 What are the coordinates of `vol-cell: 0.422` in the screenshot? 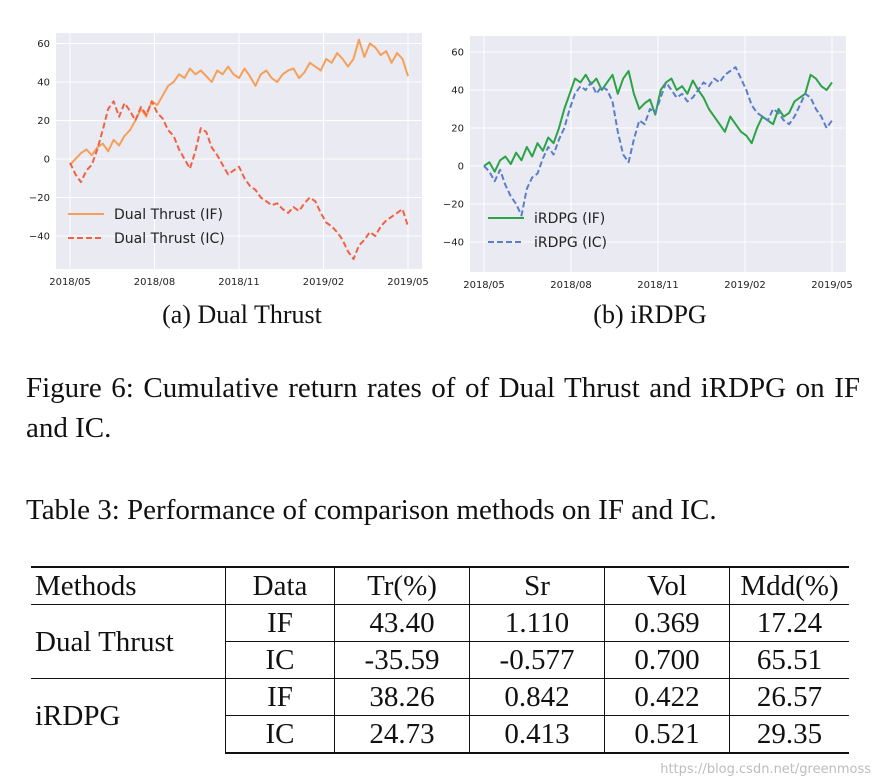 It's located at (667, 697).